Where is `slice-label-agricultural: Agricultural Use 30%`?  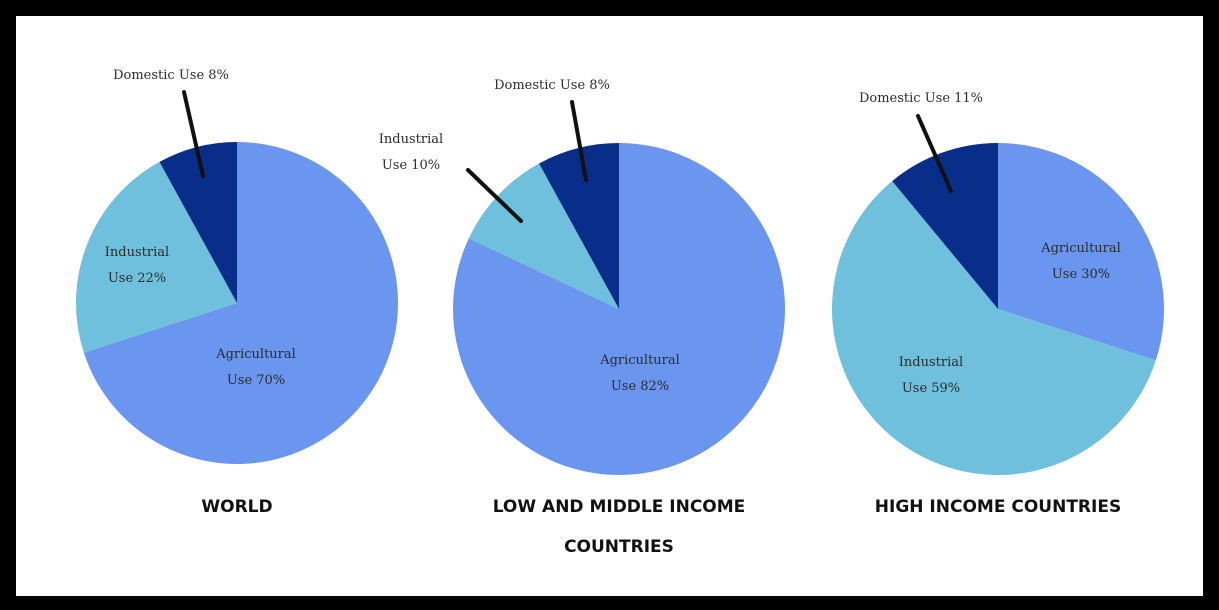
slice-label-agricultural: Agricultural Use 30% is located at coordinates (1080, 261).